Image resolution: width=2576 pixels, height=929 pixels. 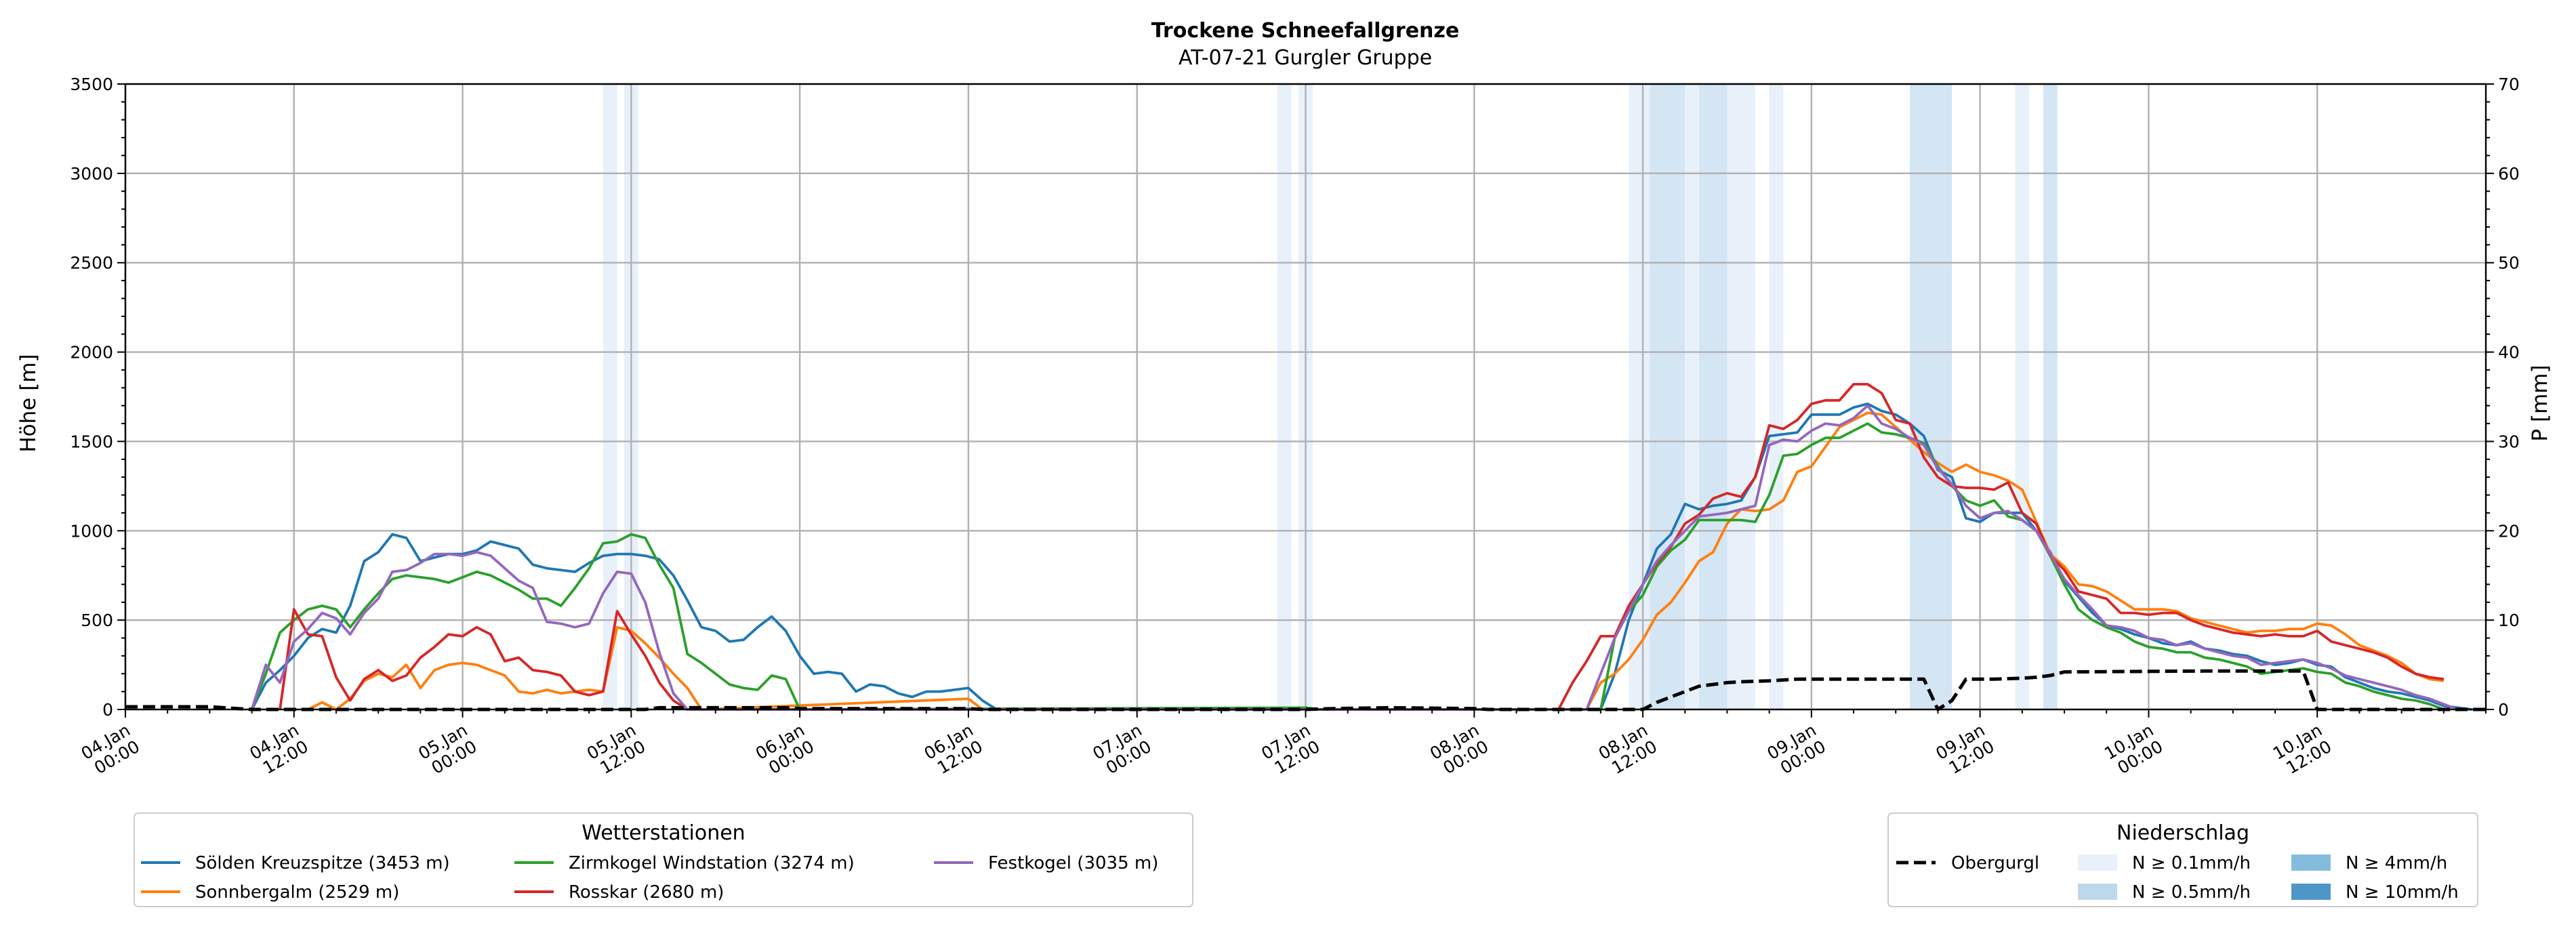 What do you see at coordinates (2509, 84) in the screenshot?
I see `y2-tick-label: 70` at bounding box center [2509, 84].